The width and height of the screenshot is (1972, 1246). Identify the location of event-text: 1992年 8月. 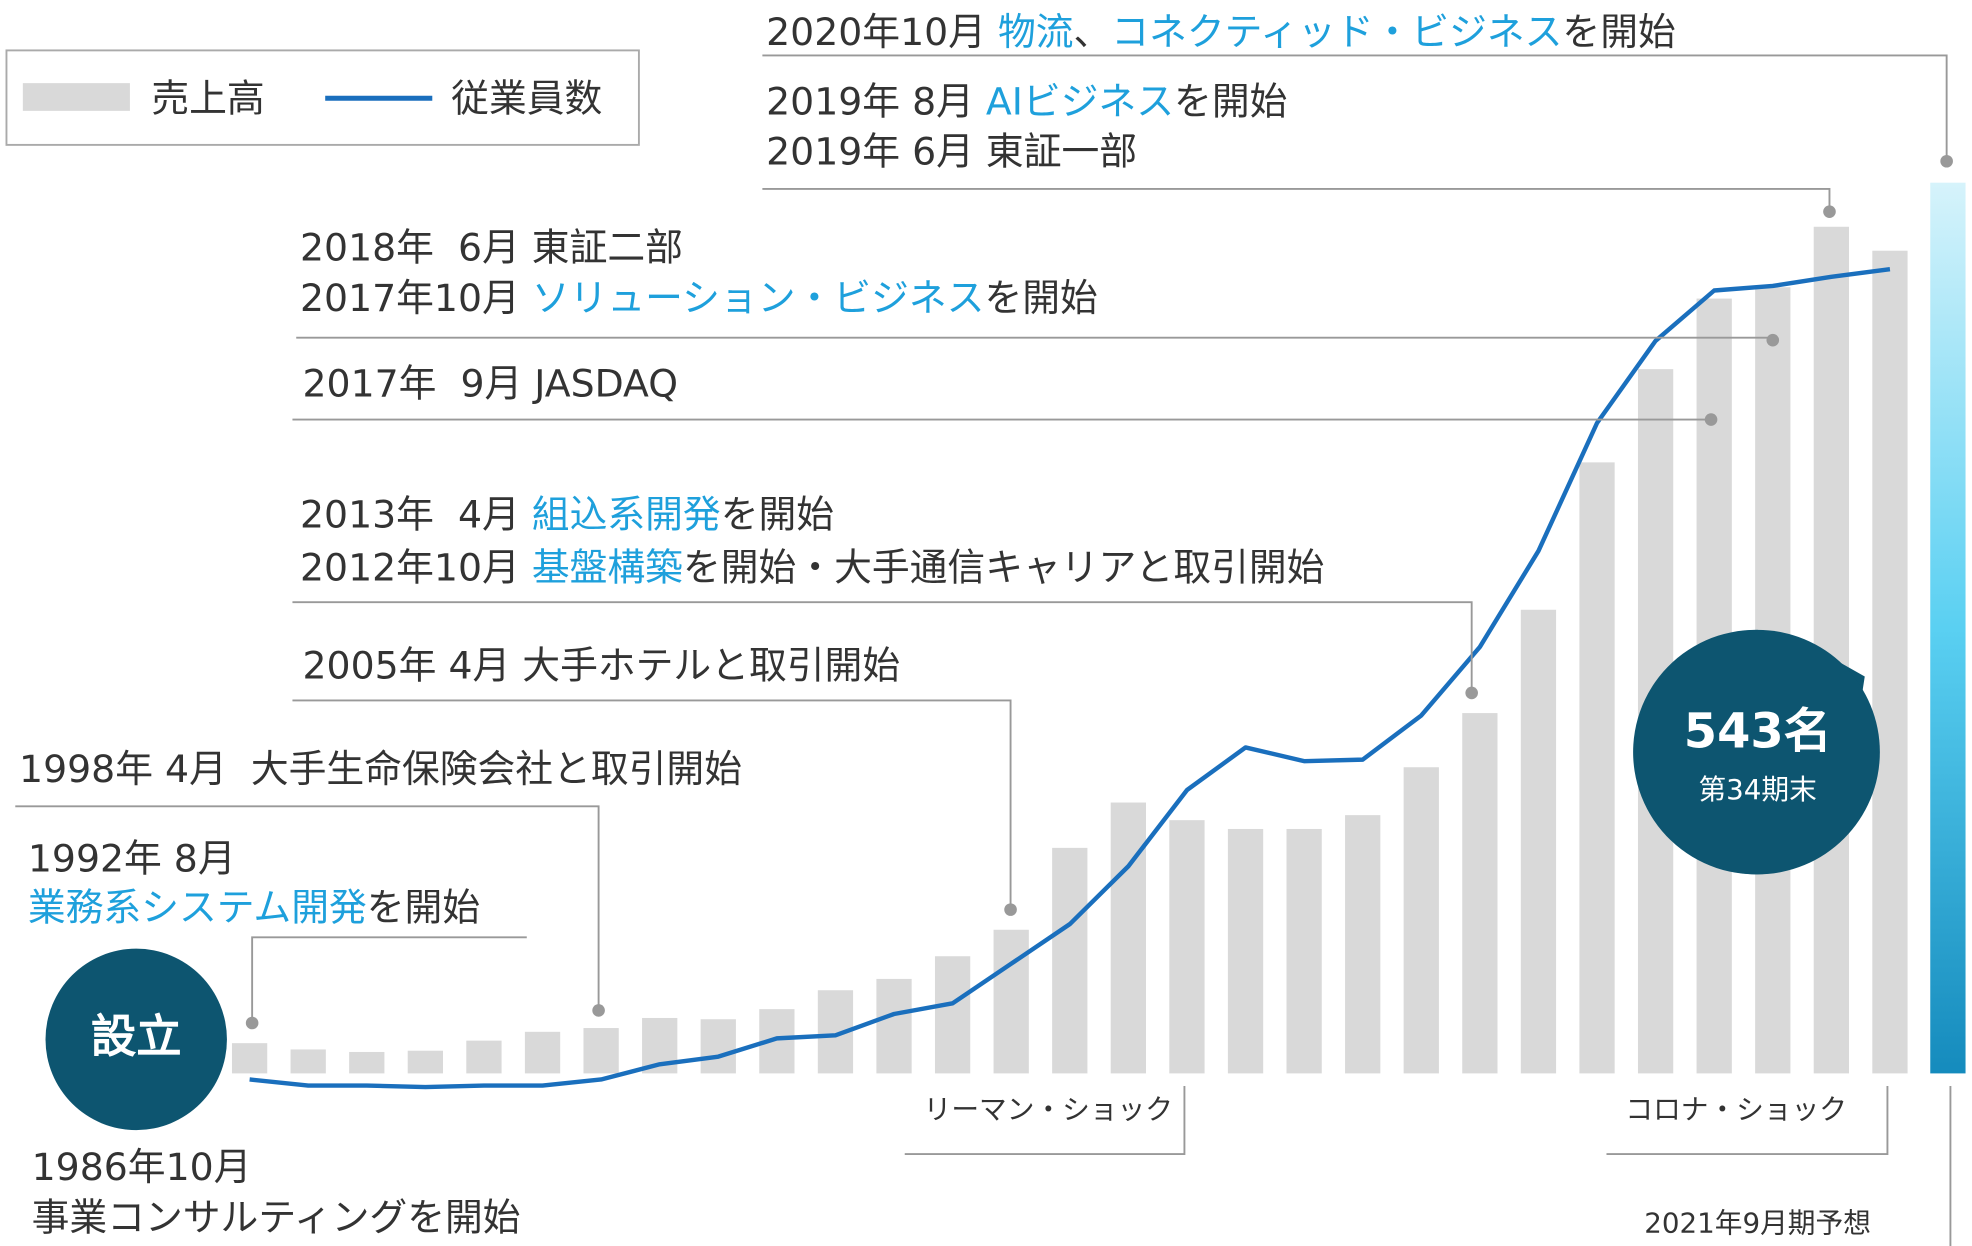
(132, 858).